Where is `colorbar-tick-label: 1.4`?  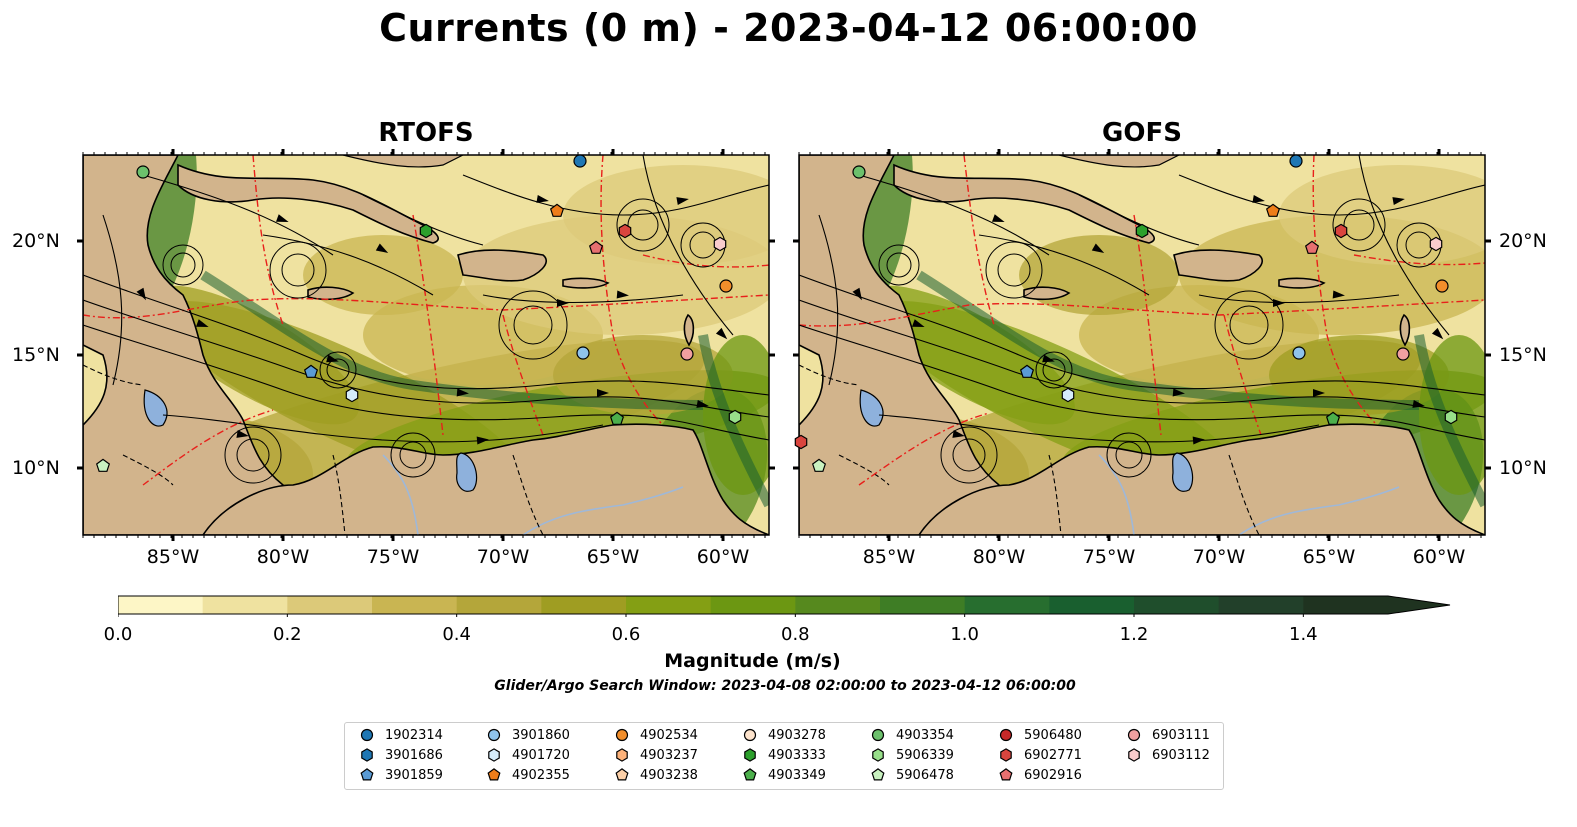
colorbar-tick-label: 1.4 is located at coordinates (1303, 634).